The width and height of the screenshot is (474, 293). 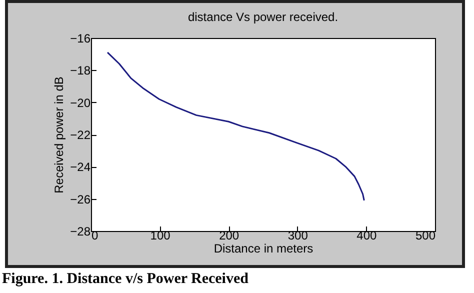 What do you see at coordinates (80, 103) in the screenshot?
I see `y-tick-label: −20` at bounding box center [80, 103].